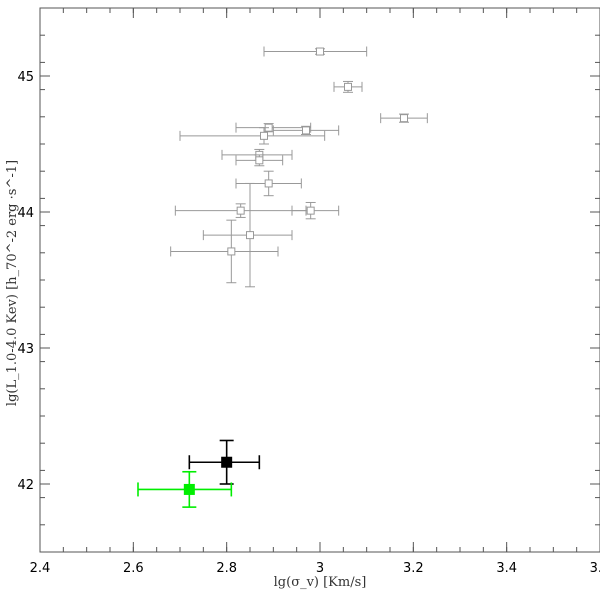 Image resolution: width=600 pixels, height=597 pixels. I want to click on y-tick-label: 45, so click(25, 77).